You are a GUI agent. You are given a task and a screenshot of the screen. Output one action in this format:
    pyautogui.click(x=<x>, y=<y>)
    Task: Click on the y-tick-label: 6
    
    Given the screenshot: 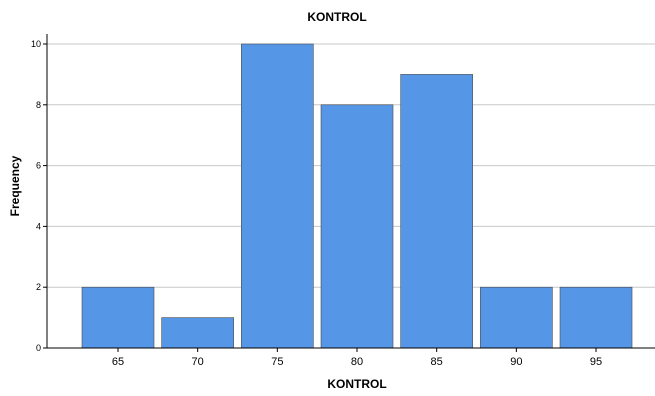 What is the action you would take?
    pyautogui.click(x=38, y=166)
    